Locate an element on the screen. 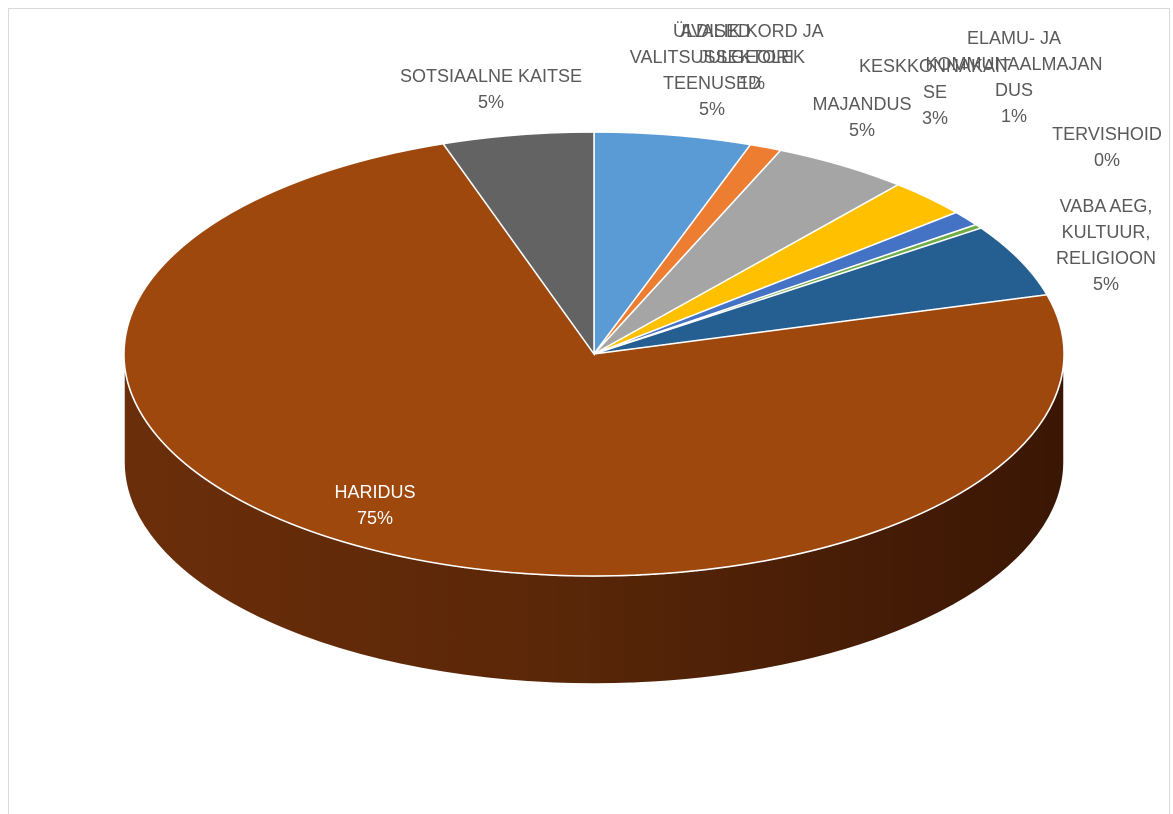 The image size is (1173, 814). data-label: TERVISHOID 0% is located at coordinates (1107, 147).